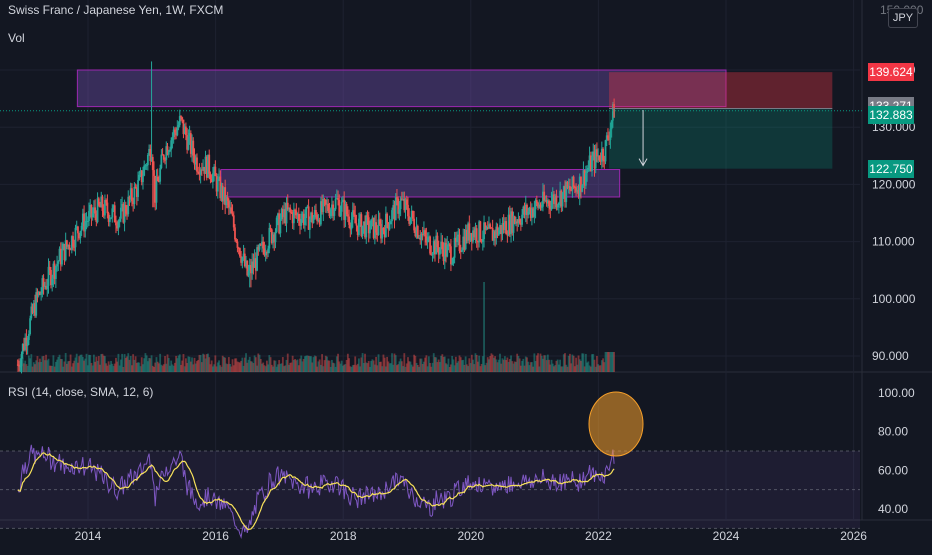 The height and width of the screenshot is (555, 932). I want to click on price-tick-label: 100.000, so click(894, 299).